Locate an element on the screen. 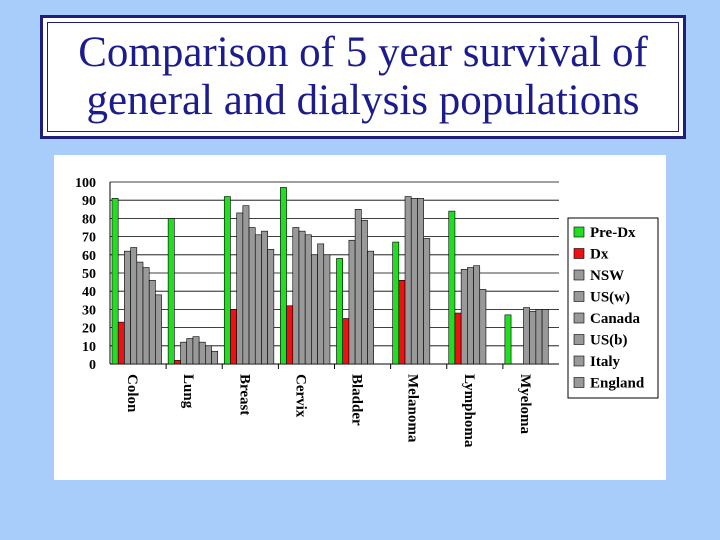  y-tick-label: 40 is located at coordinates (89, 292).